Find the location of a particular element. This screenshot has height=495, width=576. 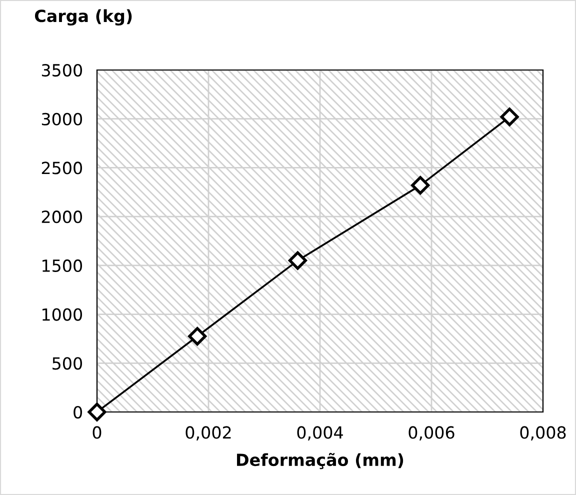

x-tick-label: 0,002 is located at coordinates (208, 433).